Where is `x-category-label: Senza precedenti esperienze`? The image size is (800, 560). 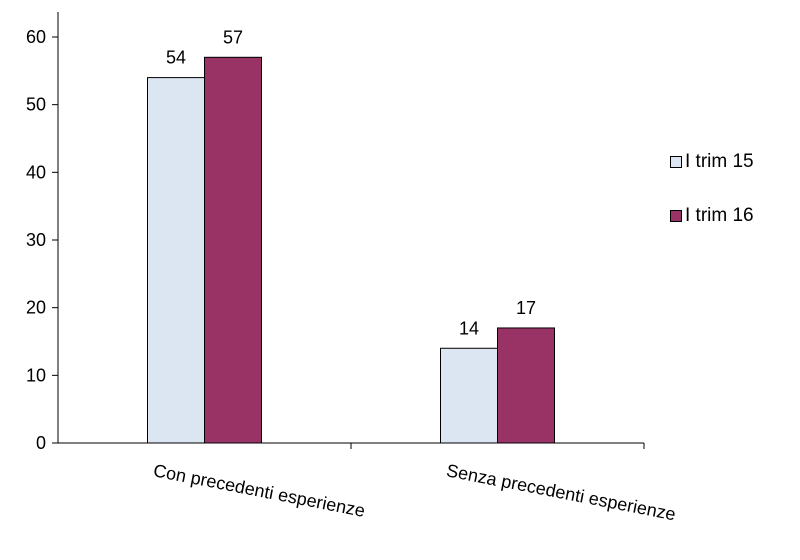
x-category-label: Senza precedenti esperienze is located at coordinates (561, 492).